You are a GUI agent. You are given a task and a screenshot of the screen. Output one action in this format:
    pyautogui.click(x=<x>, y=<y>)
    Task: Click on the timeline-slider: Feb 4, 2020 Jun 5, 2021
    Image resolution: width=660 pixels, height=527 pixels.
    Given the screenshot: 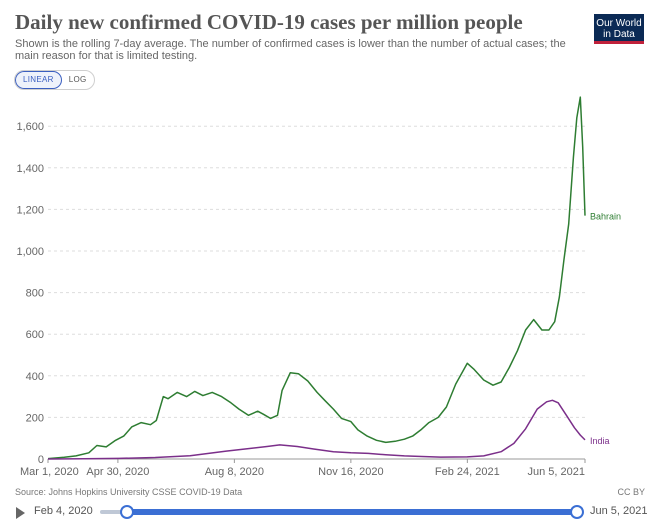 What is the action you would take?
    pyautogui.click(x=330, y=512)
    